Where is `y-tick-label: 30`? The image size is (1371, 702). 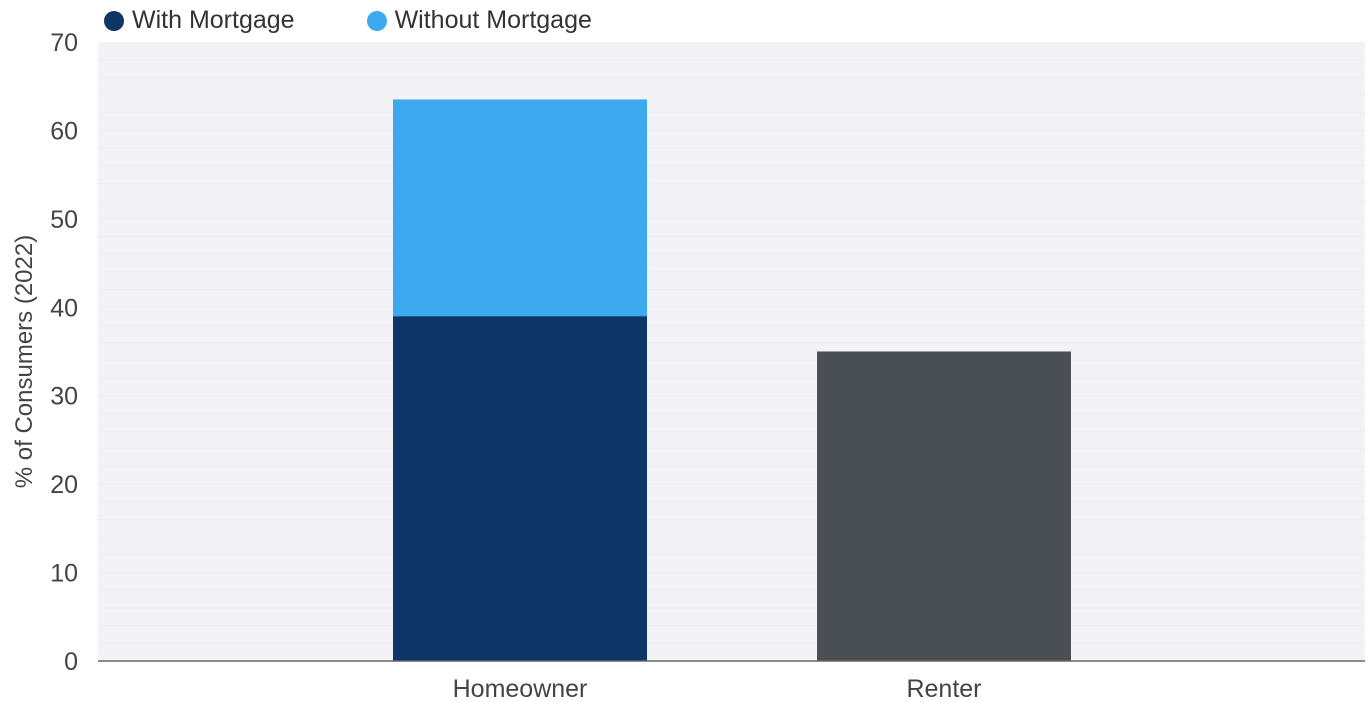
y-tick-label: 30 is located at coordinates (64, 397).